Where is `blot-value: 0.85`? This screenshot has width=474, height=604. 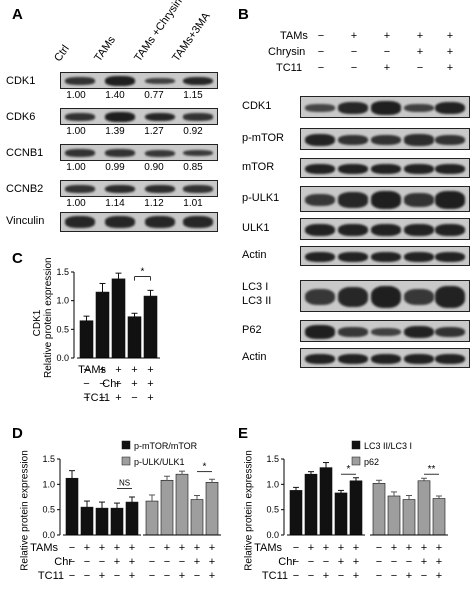 blot-value: 0.85 is located at coordinates (193, 167).